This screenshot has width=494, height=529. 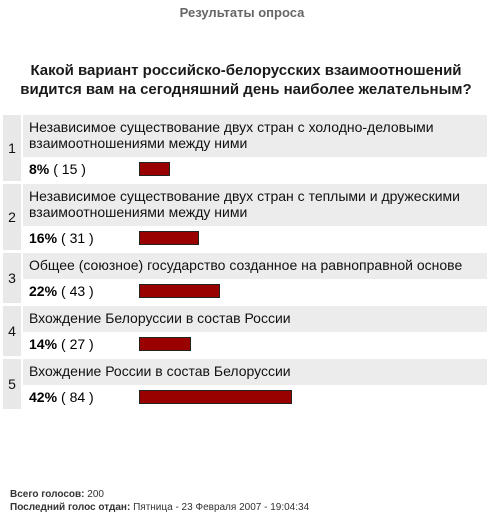 What do you see at coordinates (70, 507) in the screenshot?
I see `last-vote-label: Последний голос отдан:` at bounding box center [70, 507].